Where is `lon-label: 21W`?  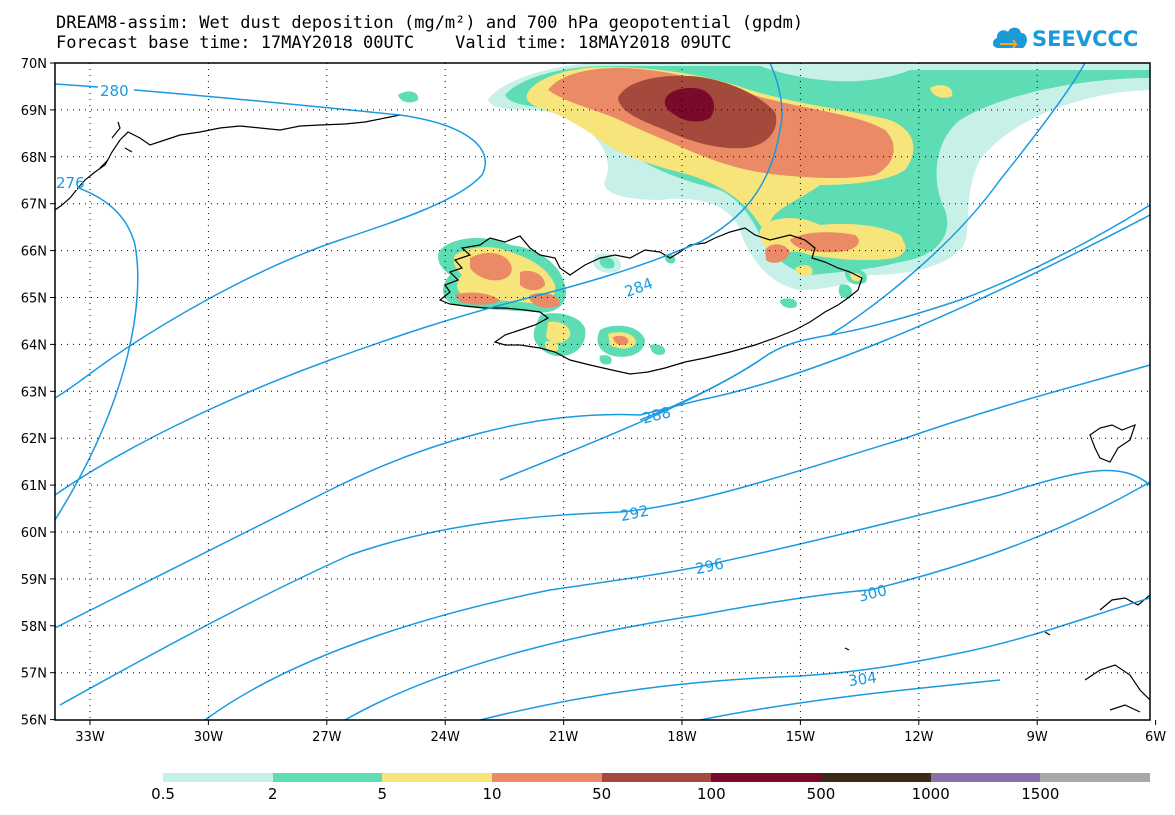 lon-label: 21W is located at coordinates (564, 737).